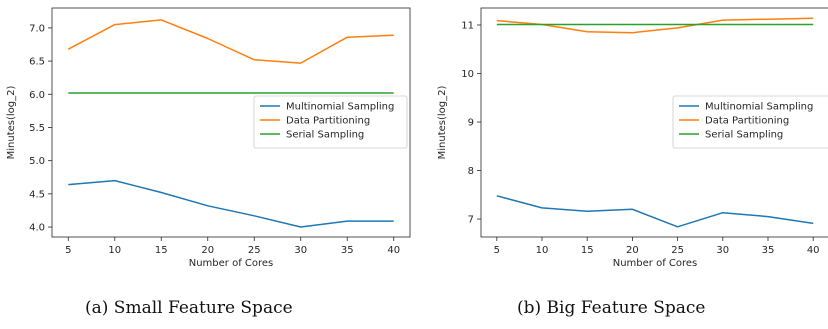  I want to click on caption-a: (a) Small Feature Space, so click(189, 308).